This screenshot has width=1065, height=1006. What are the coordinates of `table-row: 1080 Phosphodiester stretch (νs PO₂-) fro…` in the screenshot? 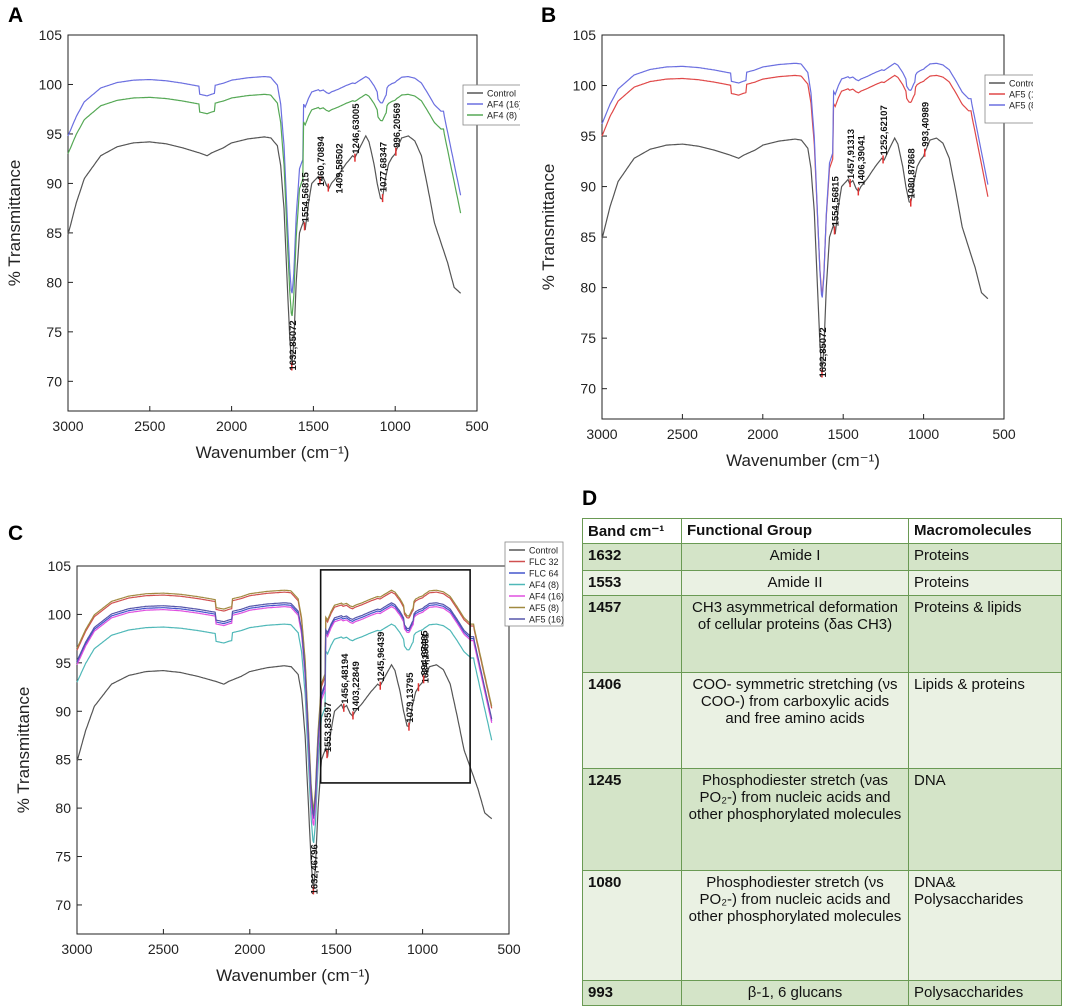 It's located at (822, 925).